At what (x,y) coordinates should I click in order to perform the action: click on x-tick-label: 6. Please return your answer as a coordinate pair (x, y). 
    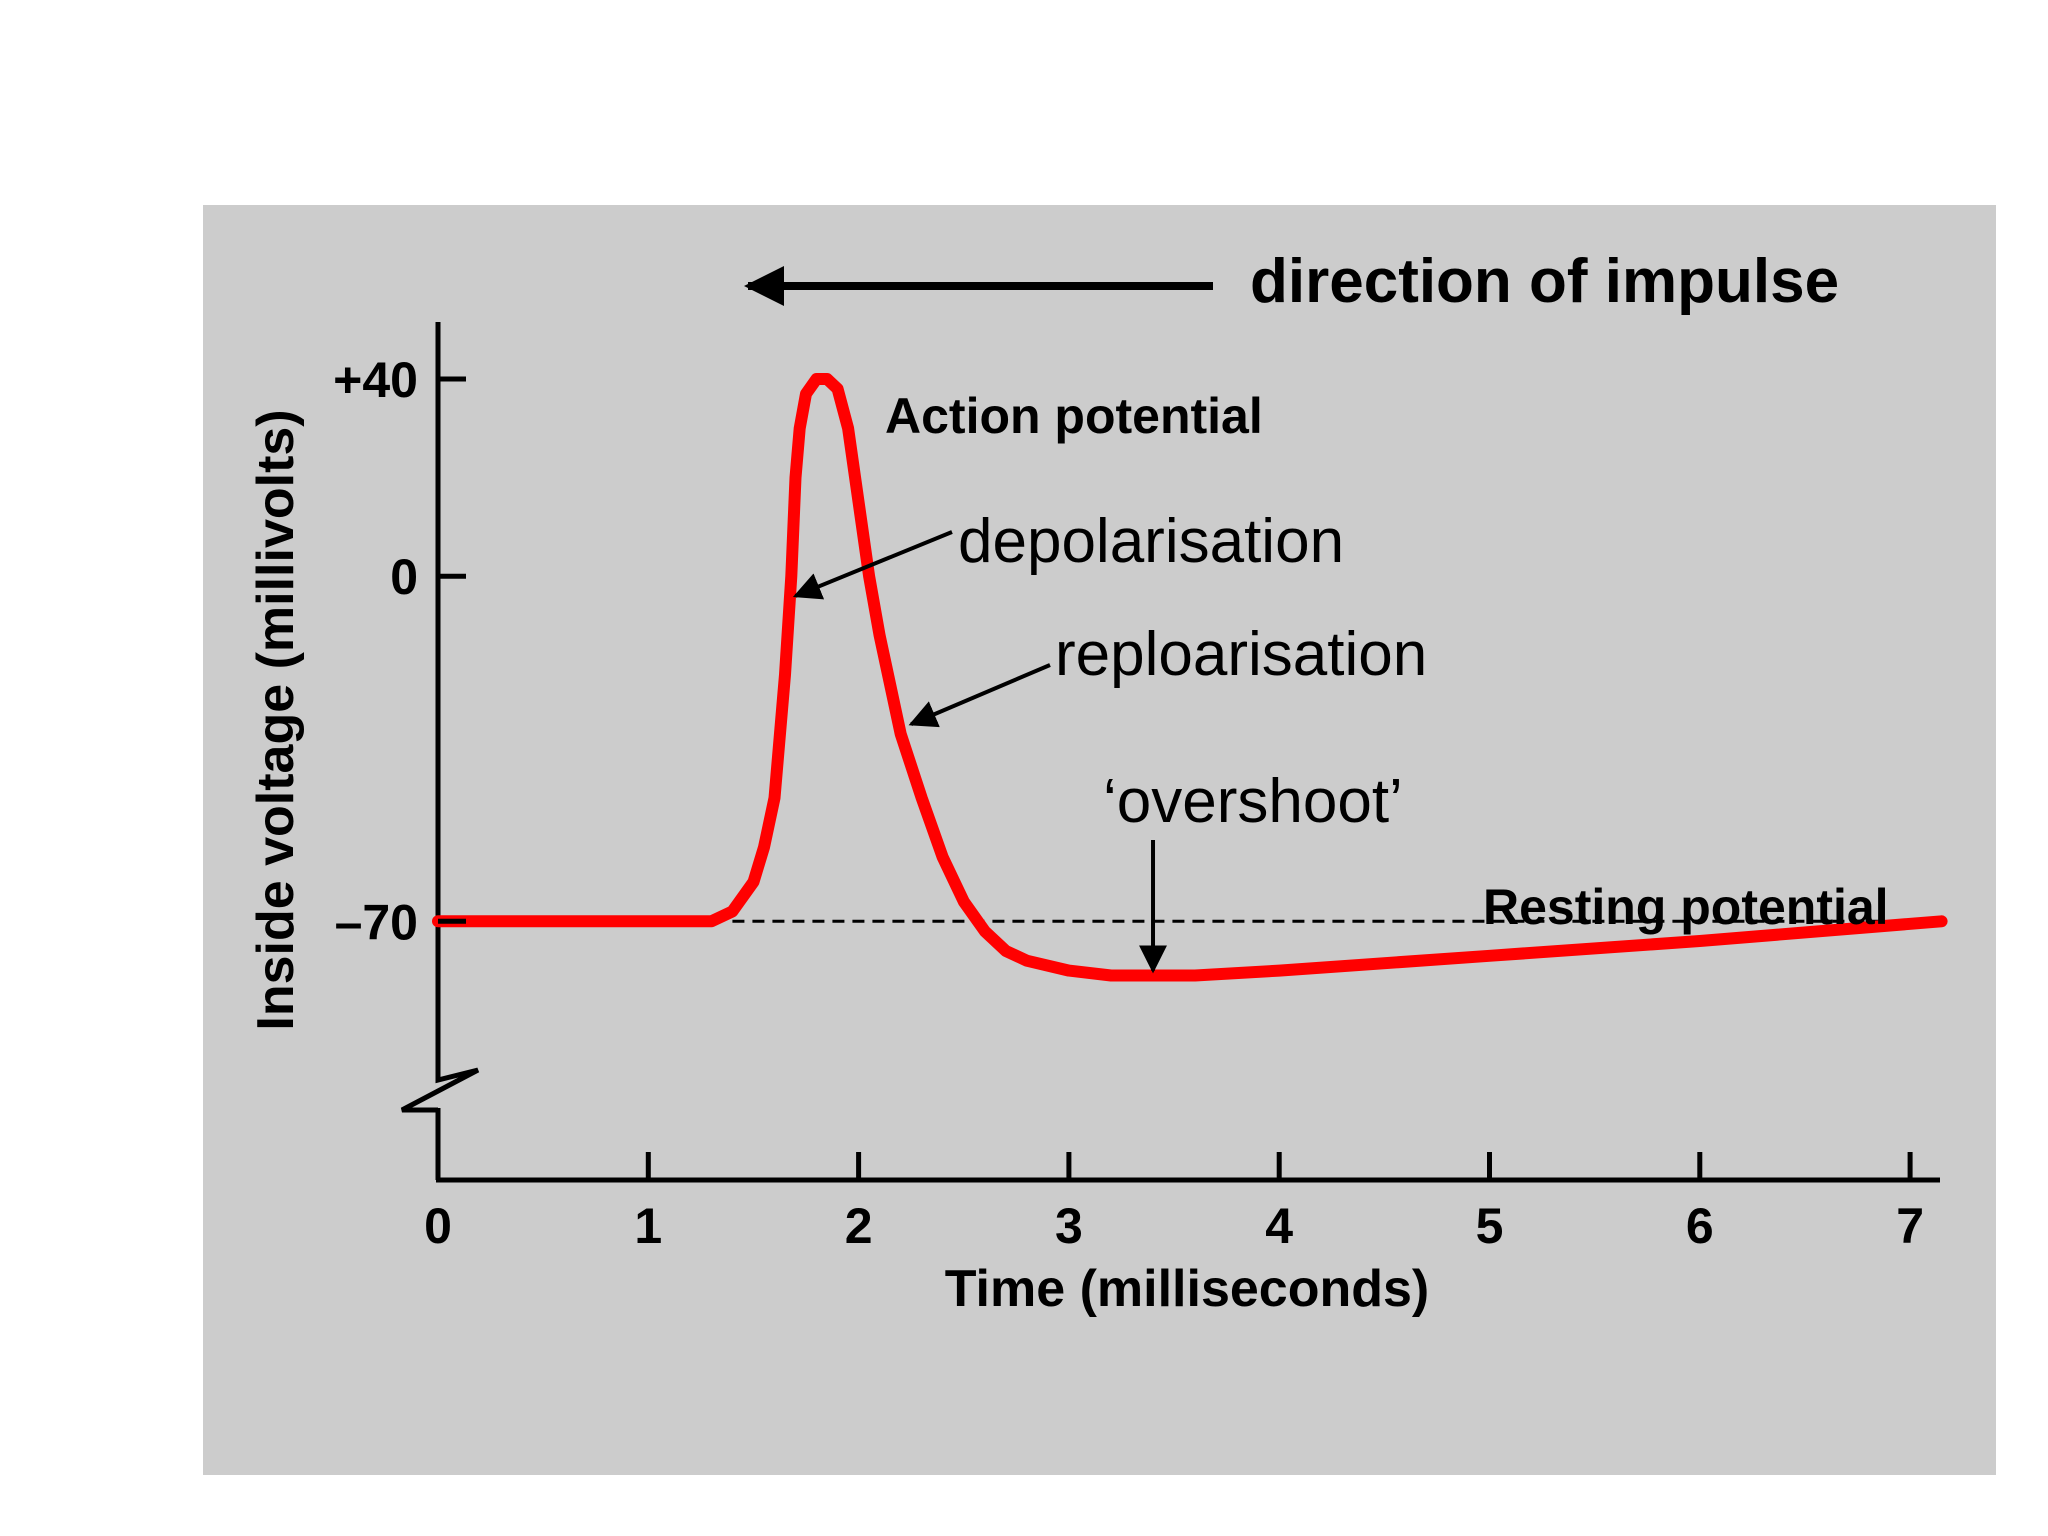
    Looking at the image, I should click on (1700, 1226).